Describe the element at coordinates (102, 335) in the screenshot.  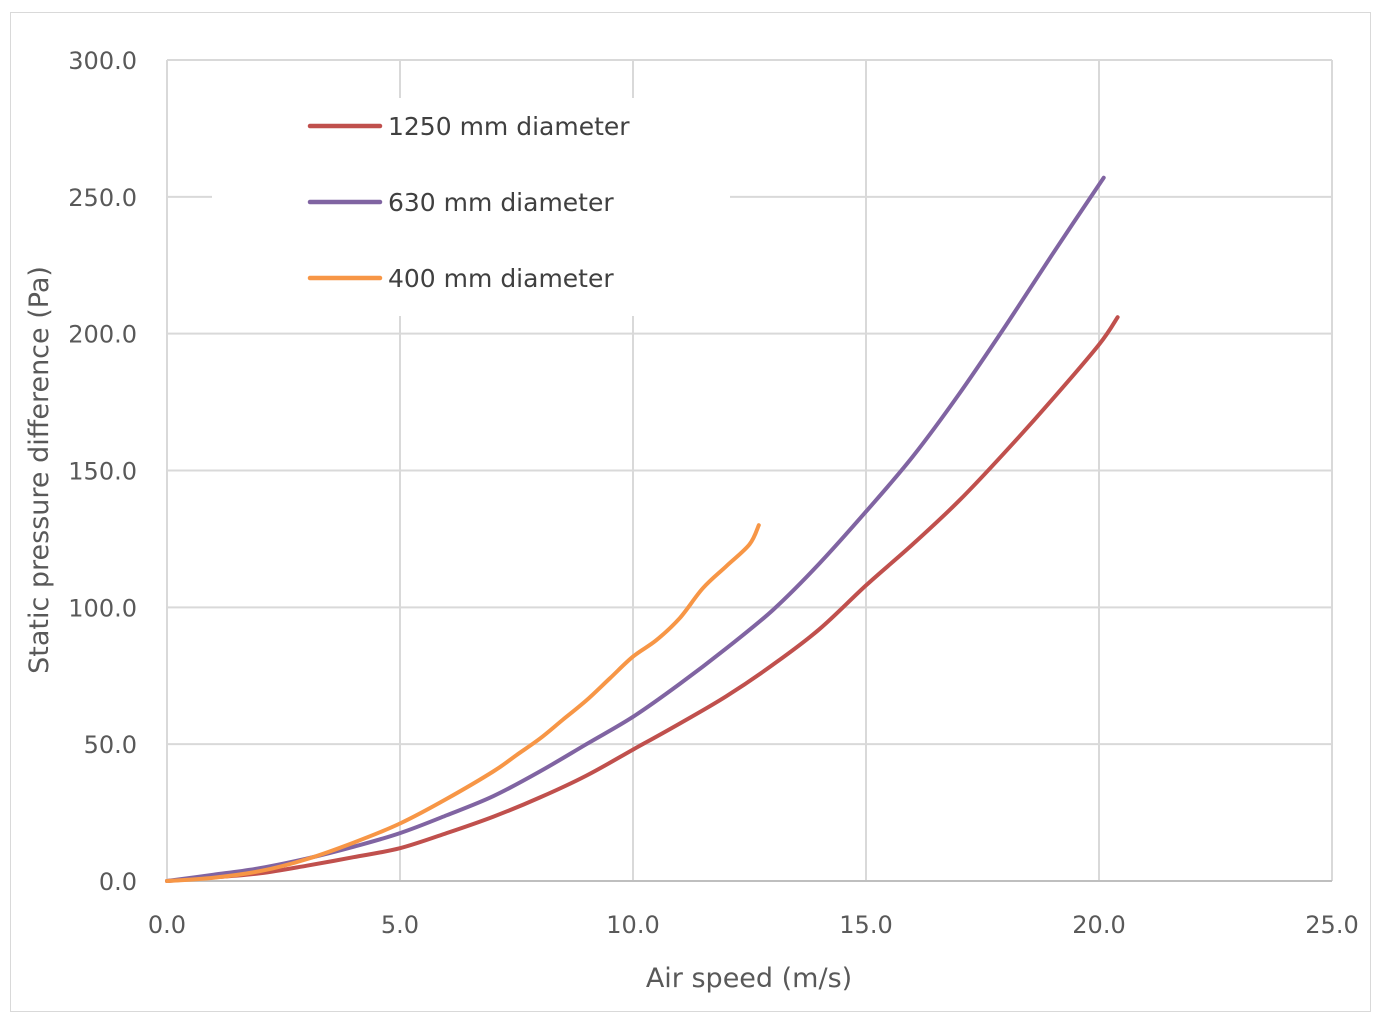
I see `y-tick-label: 200.0` at that location.